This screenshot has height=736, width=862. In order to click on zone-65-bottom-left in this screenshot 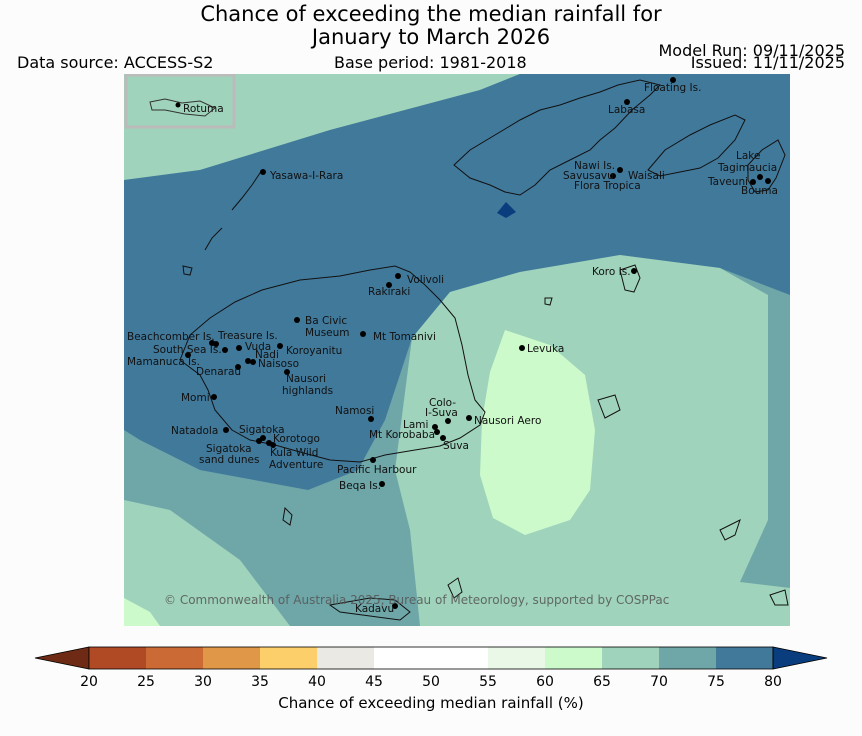, I will do `click(207, 563)`.